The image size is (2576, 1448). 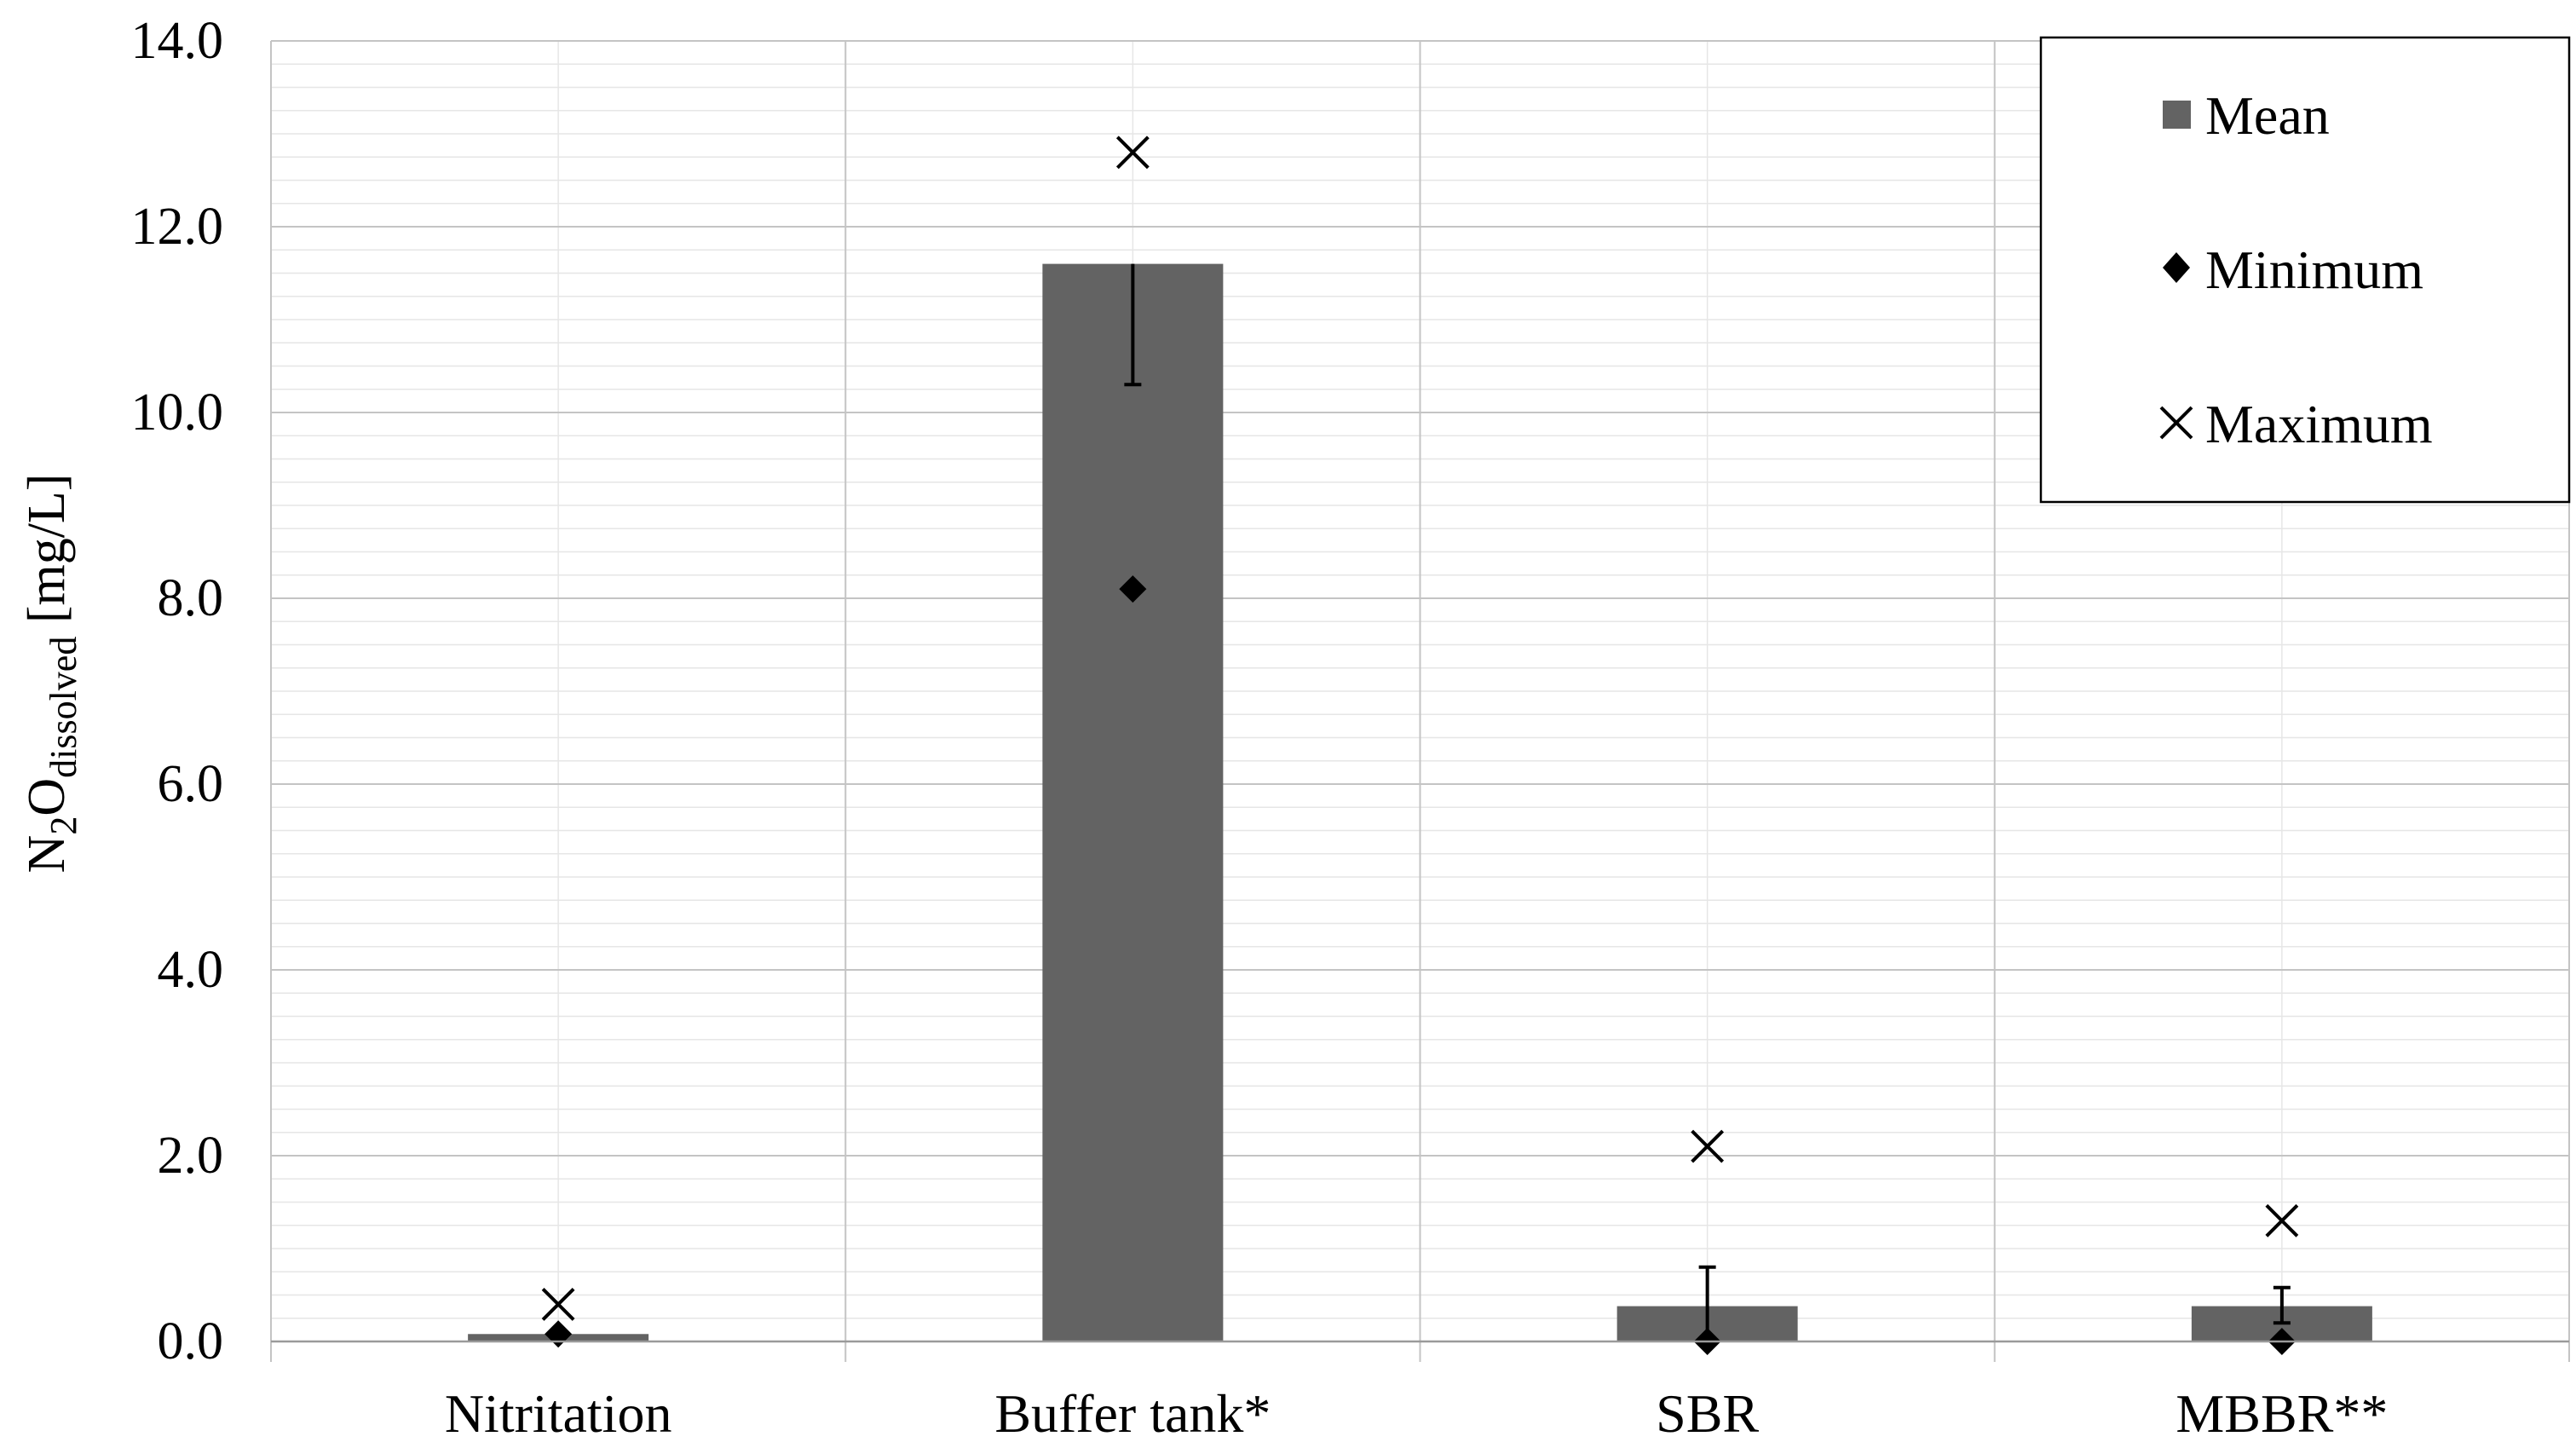 What do you see at coordinates (191, 970) in the screenshot?
I see `y-tick-label: 4.0` at bounding box center [191, 970].